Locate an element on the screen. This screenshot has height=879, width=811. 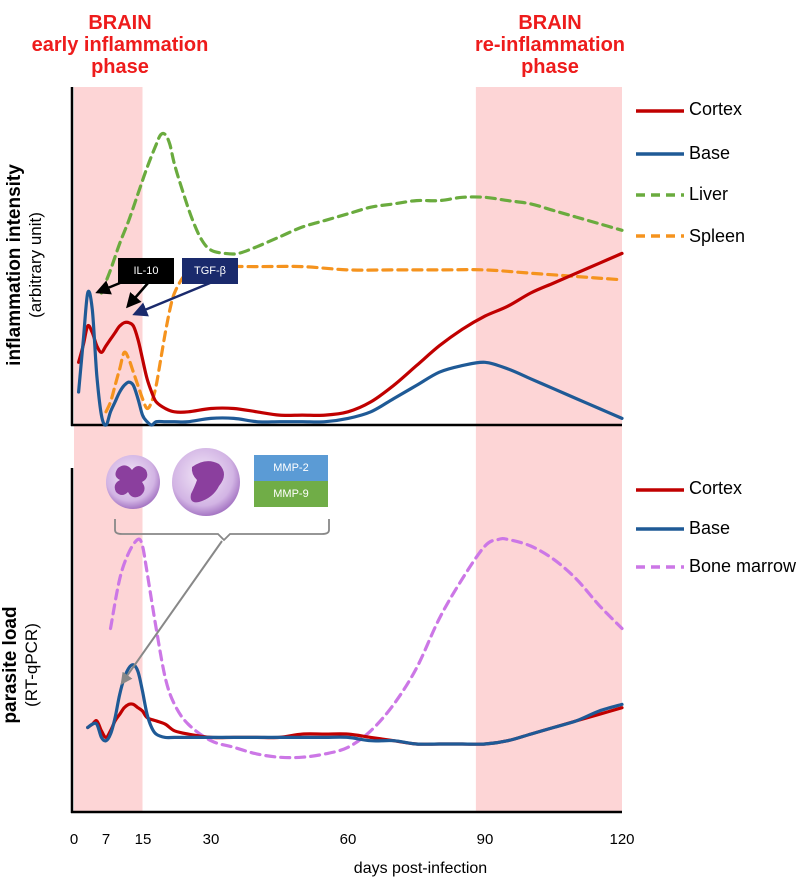
y-axis-title-top: inflammation intensity is located at coordinates (14, 265).